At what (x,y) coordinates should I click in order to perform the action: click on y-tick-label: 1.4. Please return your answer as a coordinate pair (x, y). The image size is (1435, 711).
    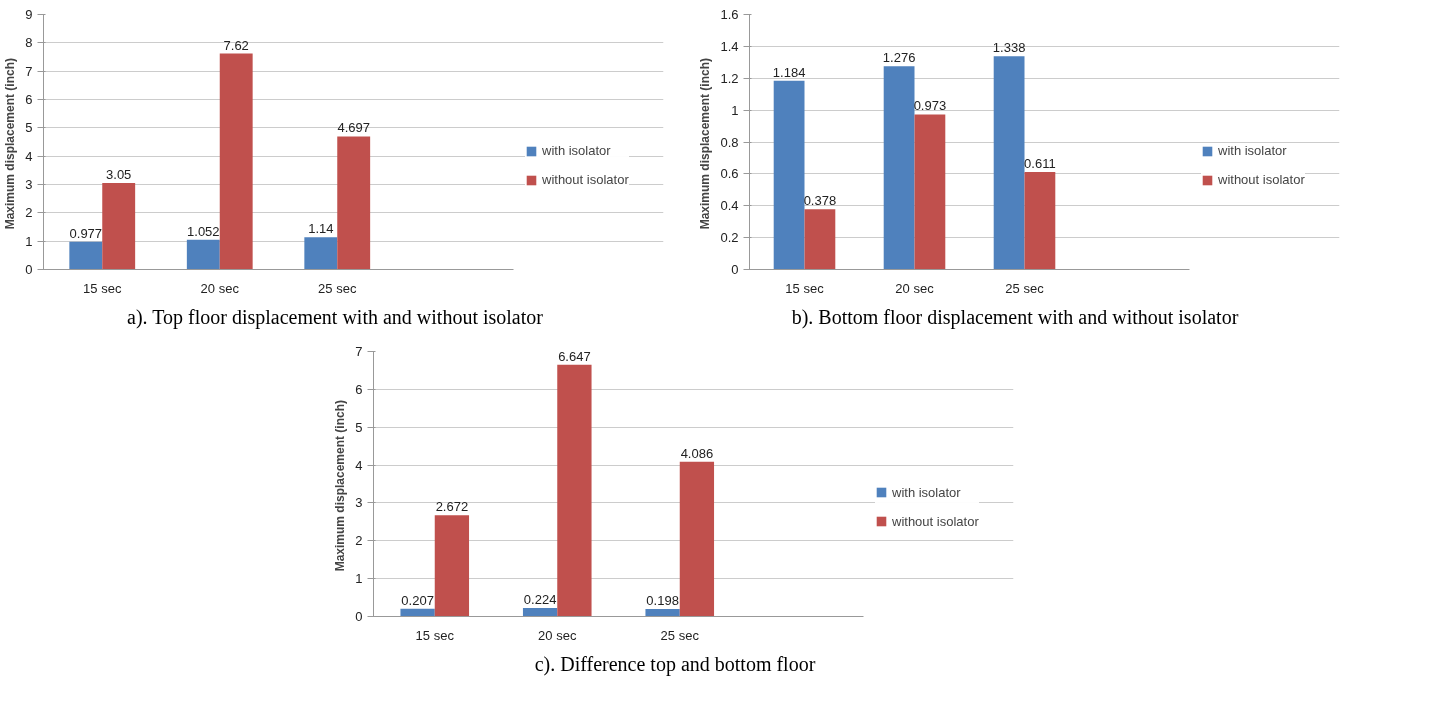
    Looking at the image, I should click on (729, 46).